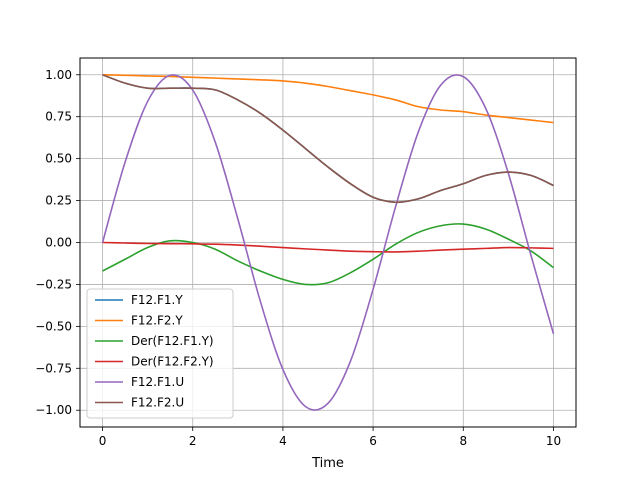  What do you see at coordinates (157, 403) in the screenshot?
I see `legend-label: F12.F2.U` at bounding box center [157, 403].